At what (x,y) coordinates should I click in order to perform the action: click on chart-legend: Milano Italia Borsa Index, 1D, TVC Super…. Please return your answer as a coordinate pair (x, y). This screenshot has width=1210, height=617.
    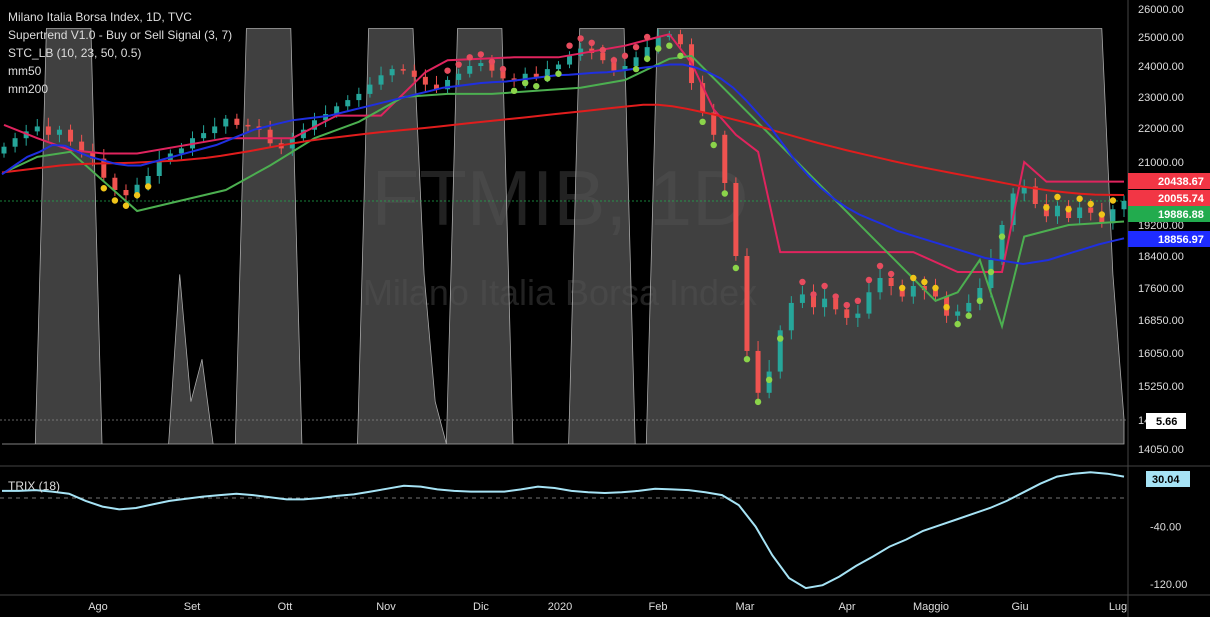
    Looking at the image, I should click on (120, 53).